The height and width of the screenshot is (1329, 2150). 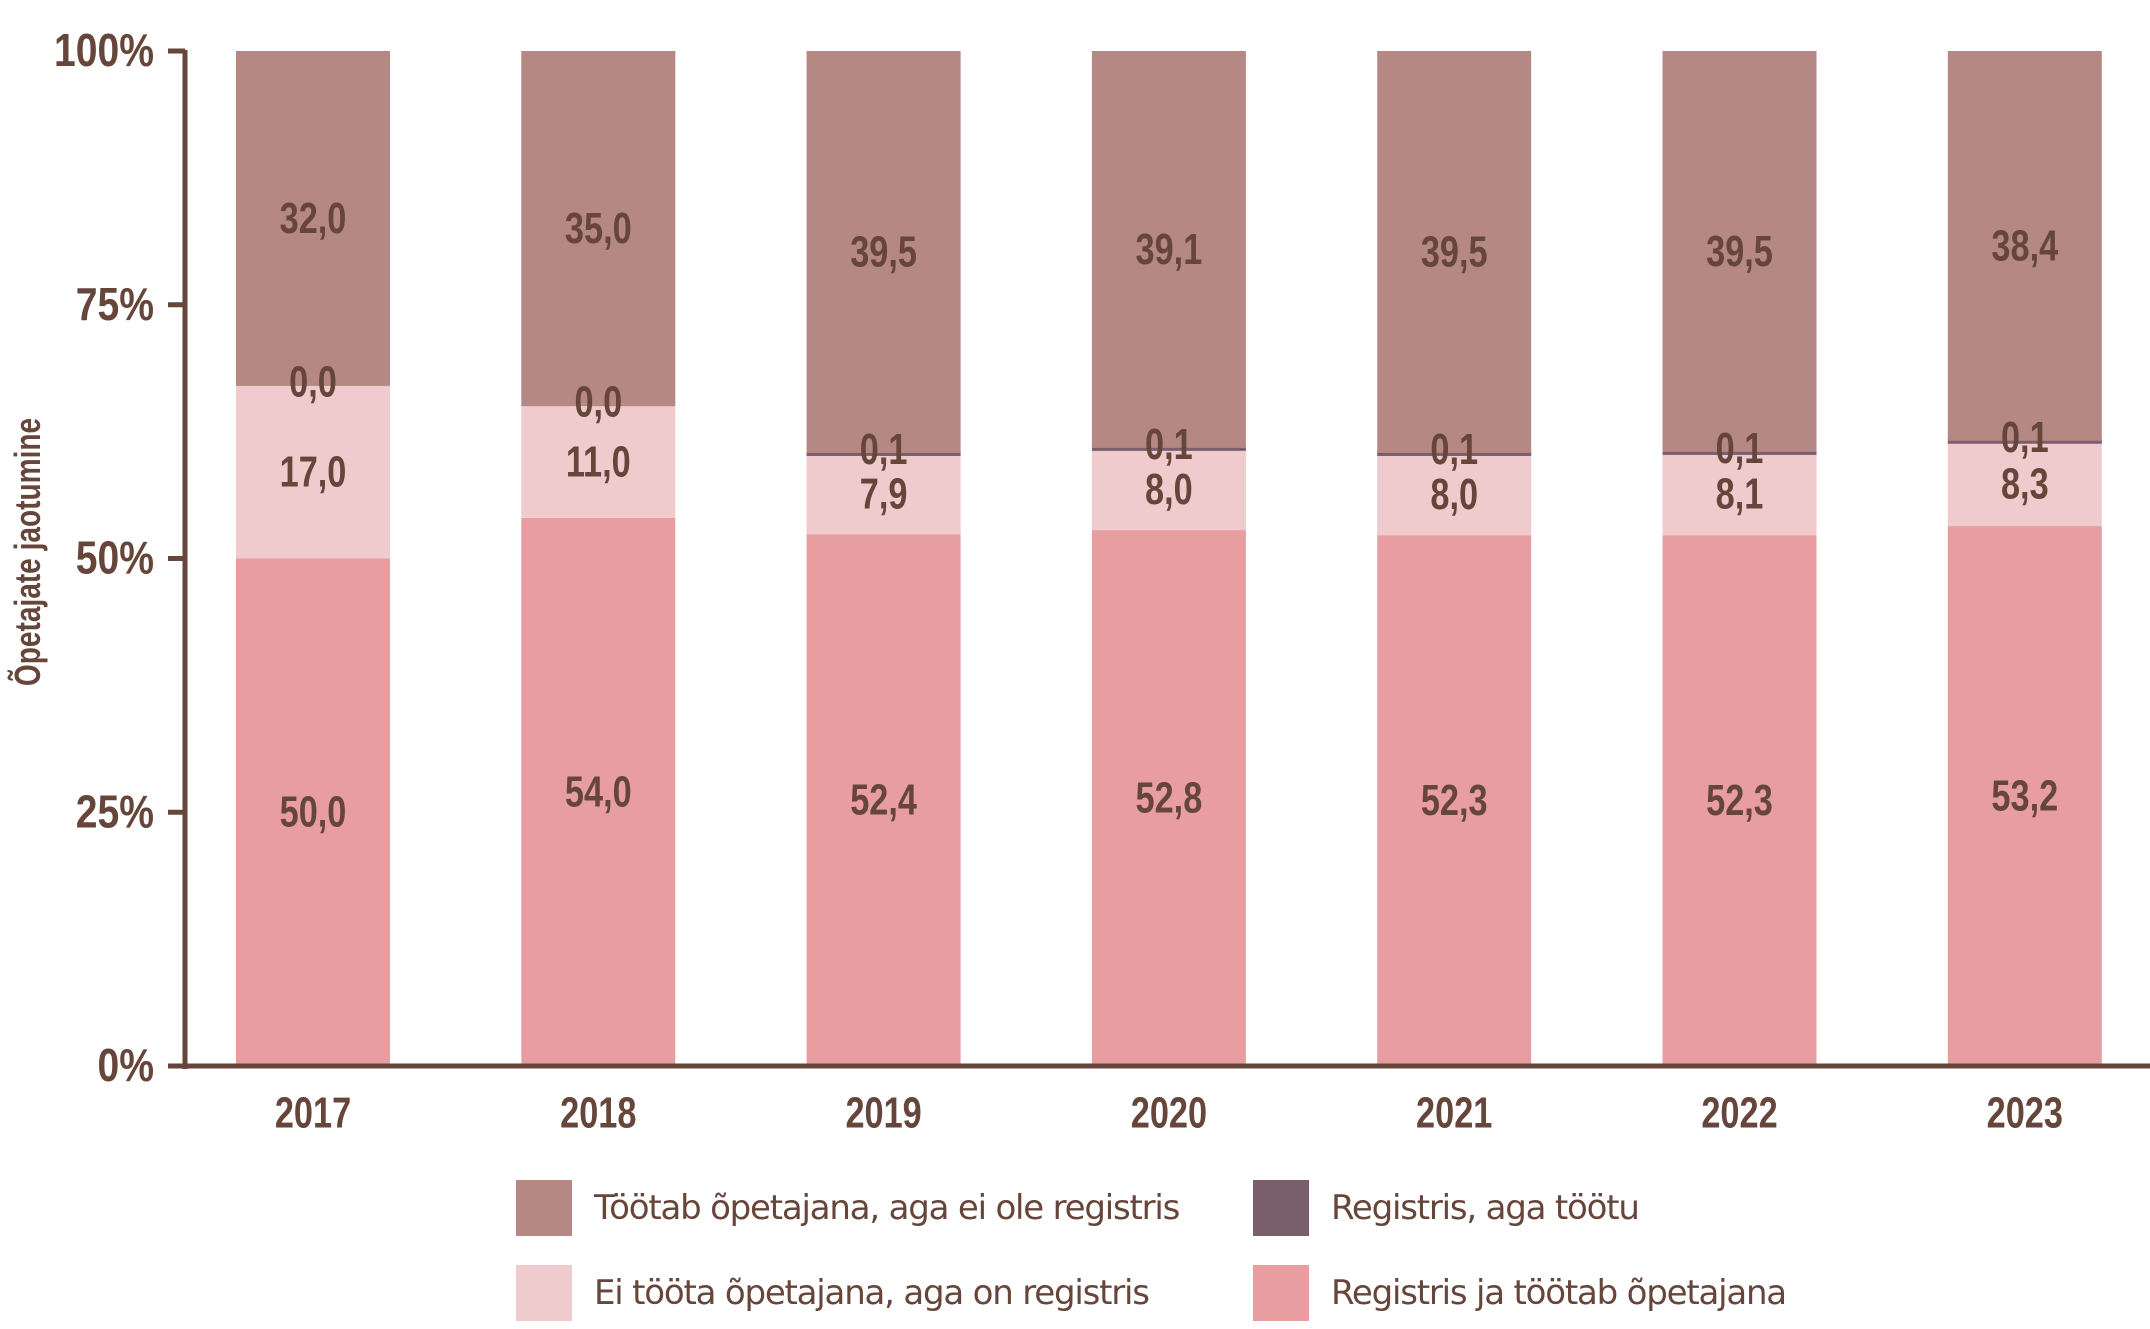 I want to click on x-tick-label: 2018, so click(x=598, y=1112).